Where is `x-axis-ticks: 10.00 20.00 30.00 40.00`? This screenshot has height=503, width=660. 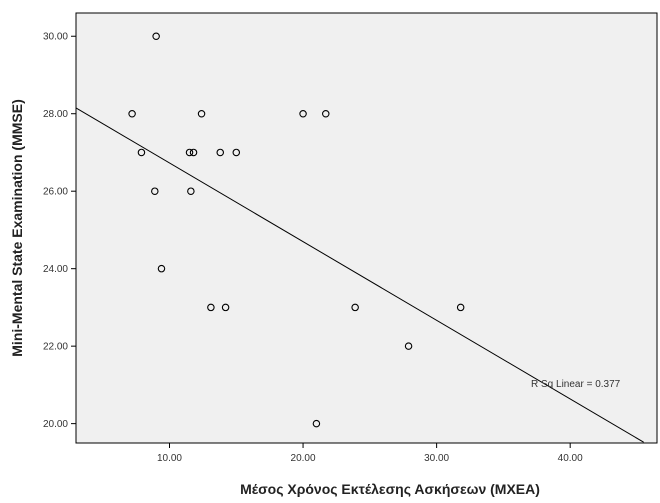
x-axis-ticks: 10.00 20.00 30.00 40.00 is located at coordinates (370, 453).